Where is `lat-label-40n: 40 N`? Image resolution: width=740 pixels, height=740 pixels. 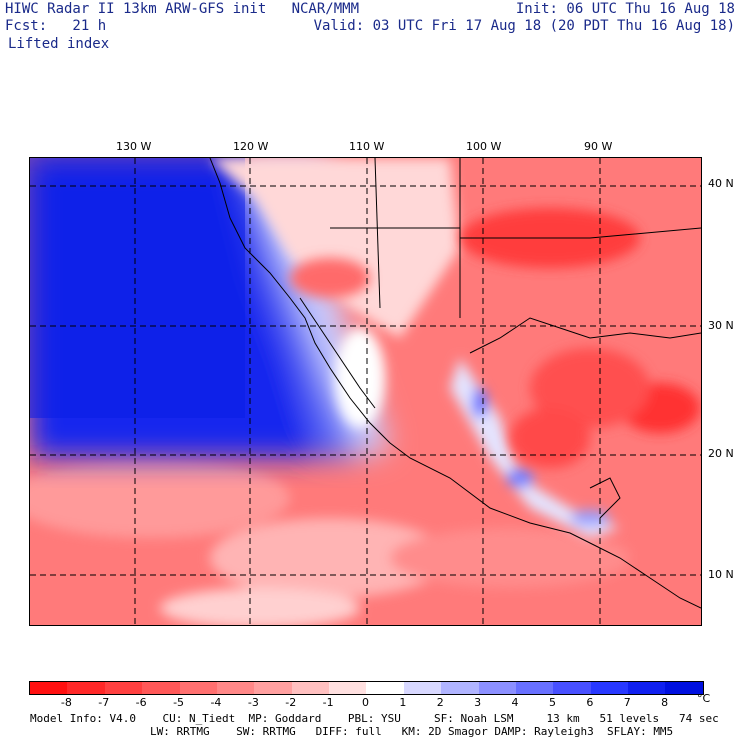
lat-label-40n: 40 N is located at coordinates (721, 183).